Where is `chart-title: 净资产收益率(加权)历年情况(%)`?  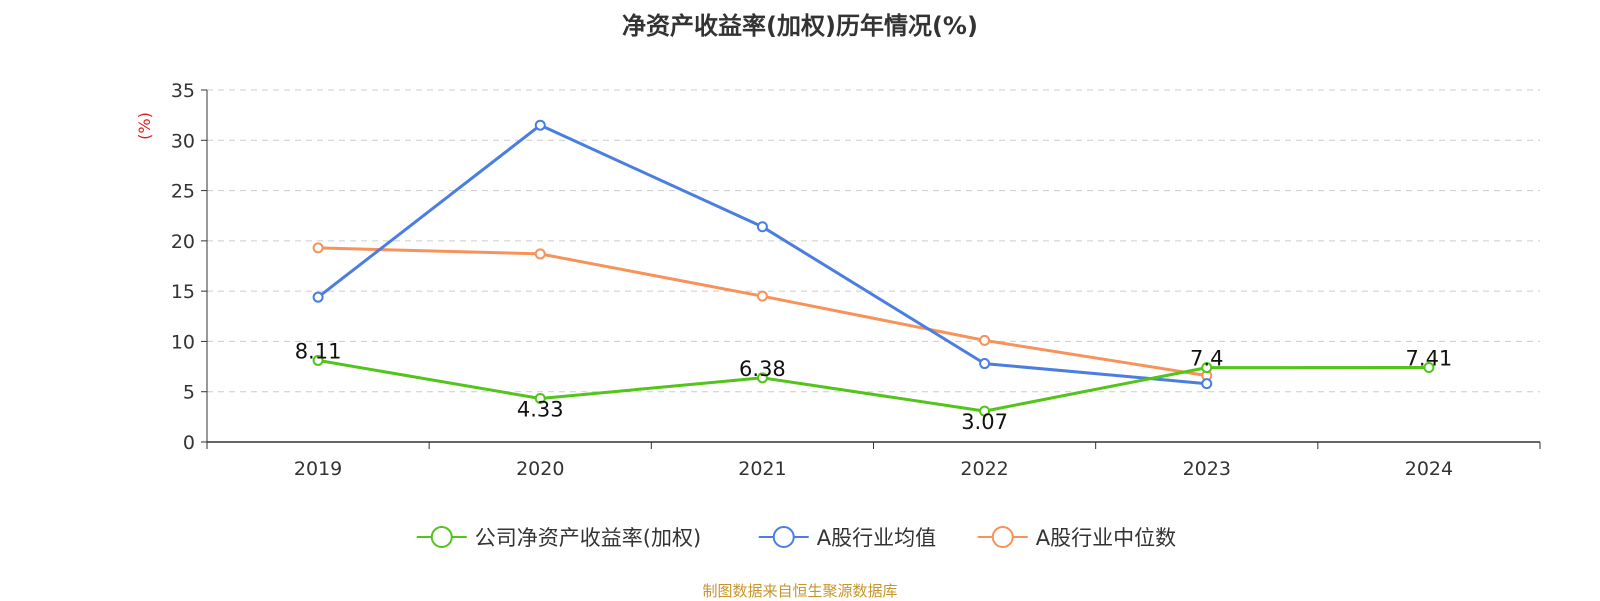 chart-title: 净资产收益率(加权)历年情况(%) is located at coordinates (800, 26).